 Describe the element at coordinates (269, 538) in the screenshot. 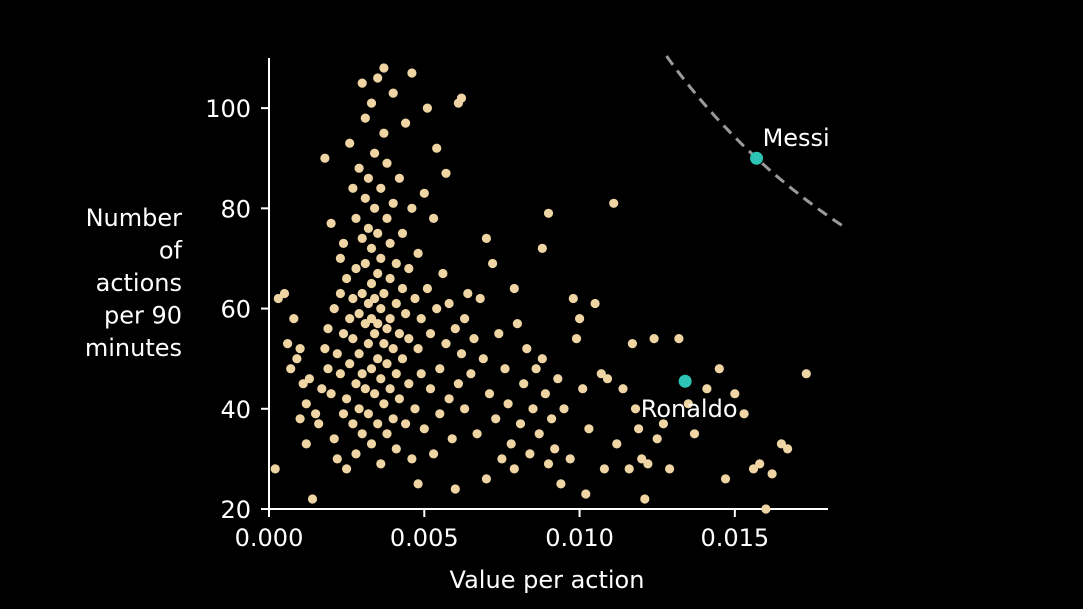

I see `x-tick-label: 0.000` at that location.